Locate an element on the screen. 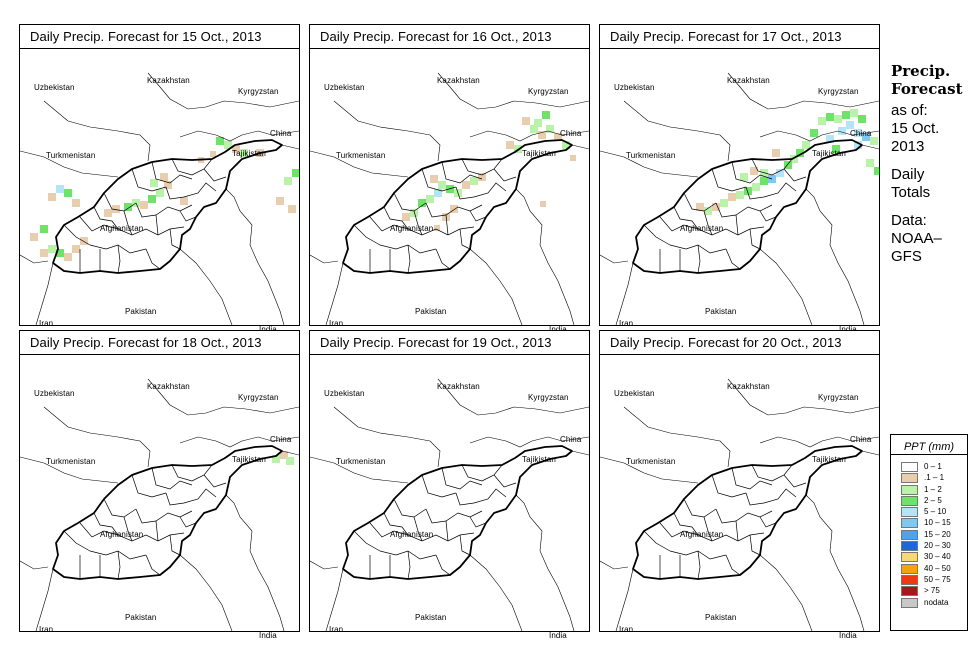 This screenshot has height=646, width=975. legend-item: 0 – 1 is located at coordinates (929, 466).